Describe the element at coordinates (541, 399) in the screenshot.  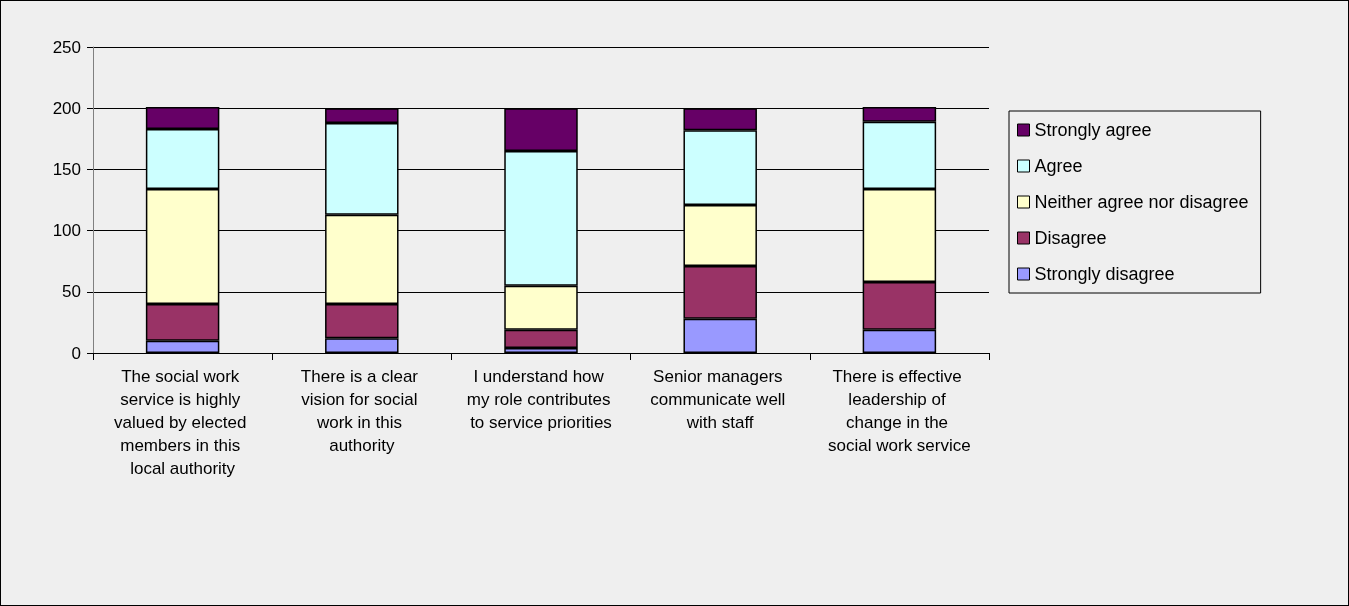
I see `x-tick-label: I understand how my role contributes to service priorities` at that location.